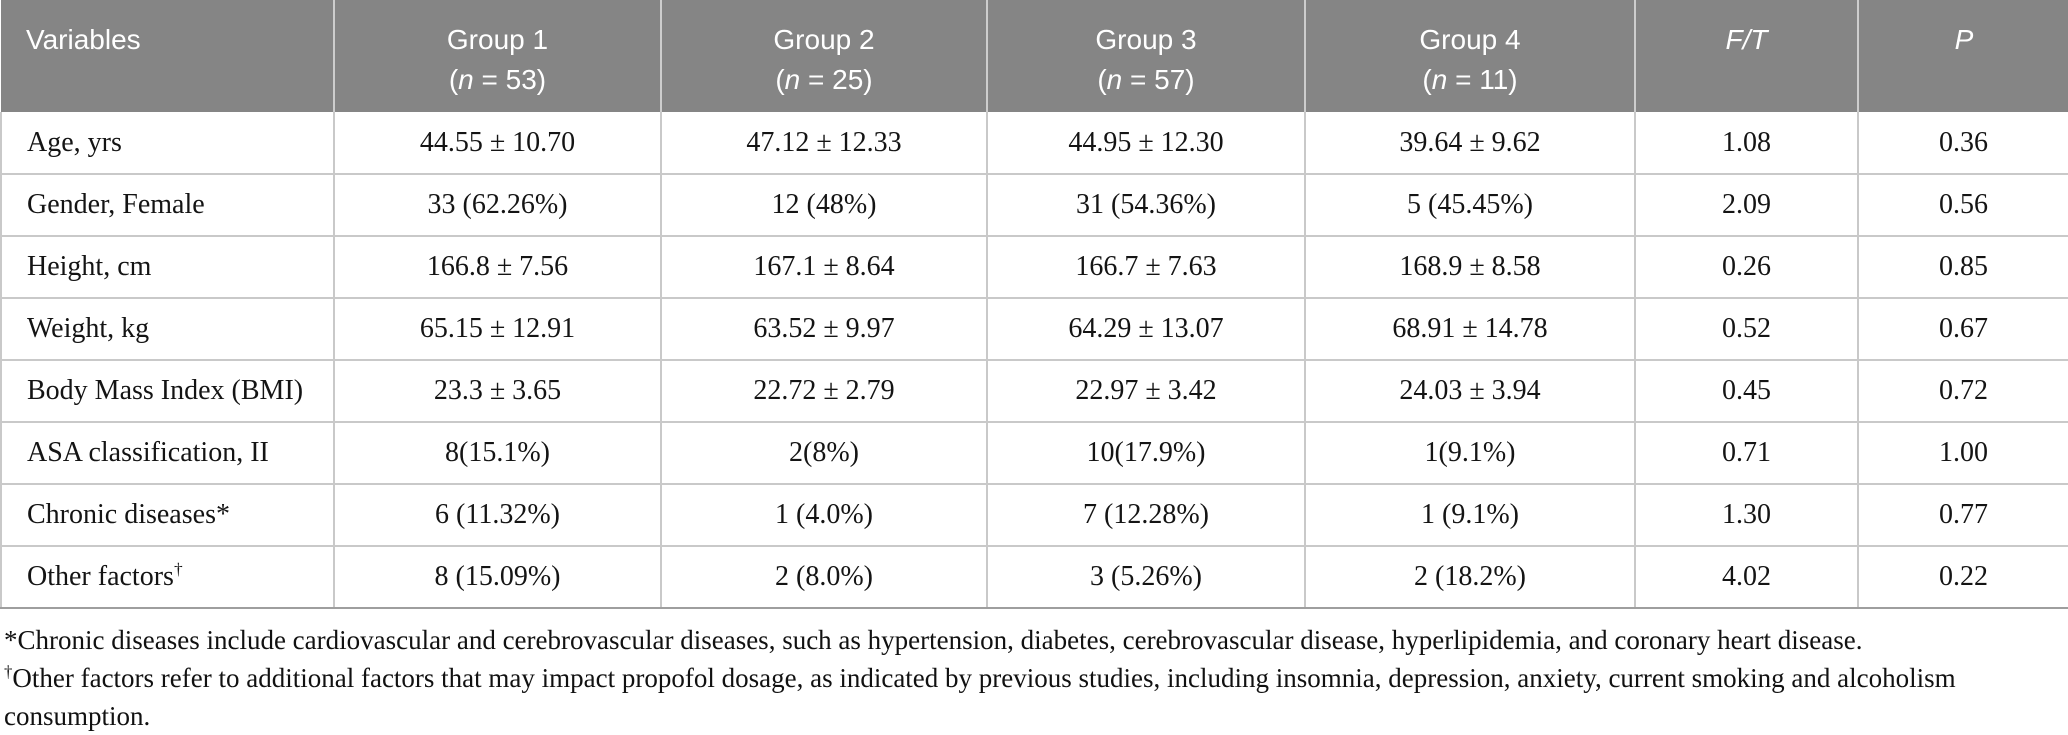  What do you see at coordinates (498, 453) in the screenshot?
I see `data-cell-group-1: 8(15.1%)` at bounding box center [498, 453].